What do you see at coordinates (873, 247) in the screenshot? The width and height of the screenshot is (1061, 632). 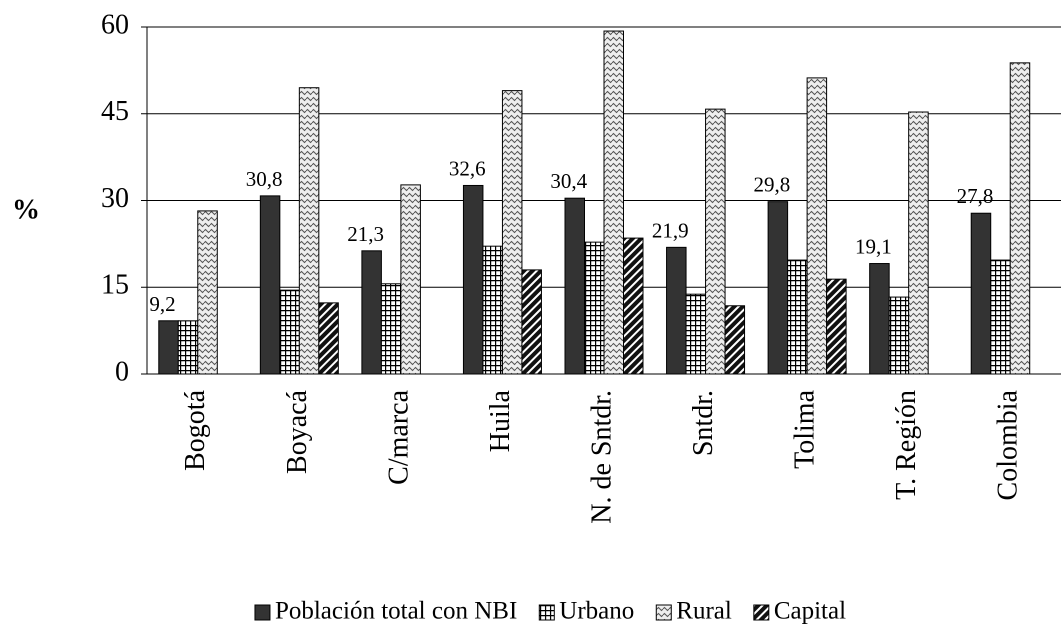 I see `data-label: 19,1` at bounding box center [873, 247].